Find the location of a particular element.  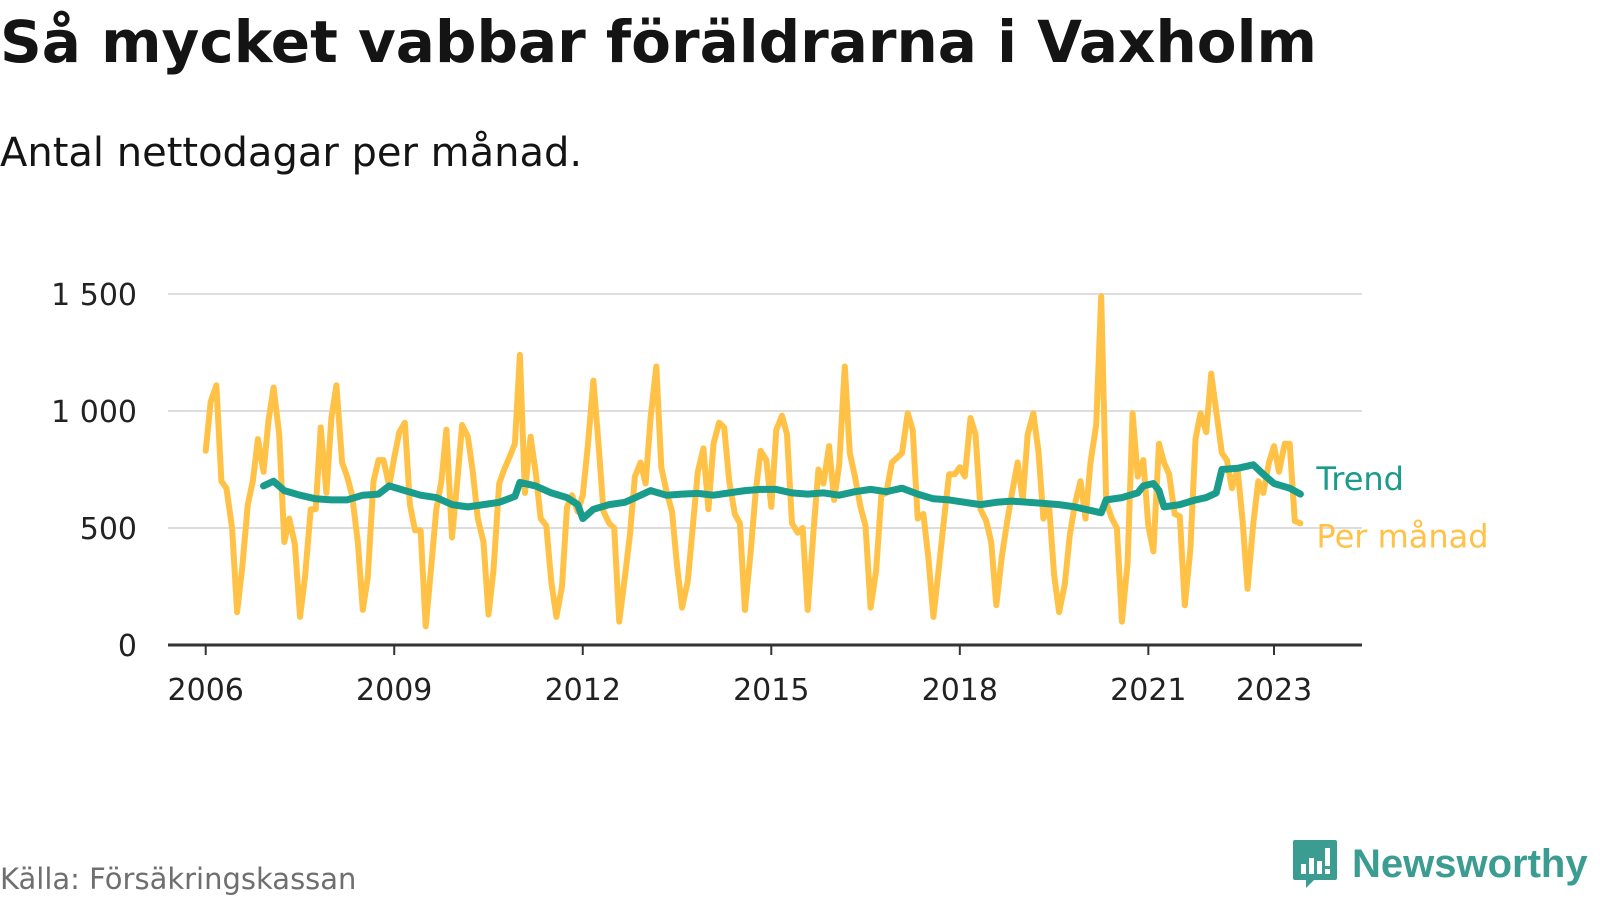

x-tick-label: 2021 is located at coordinates (1148, 690).